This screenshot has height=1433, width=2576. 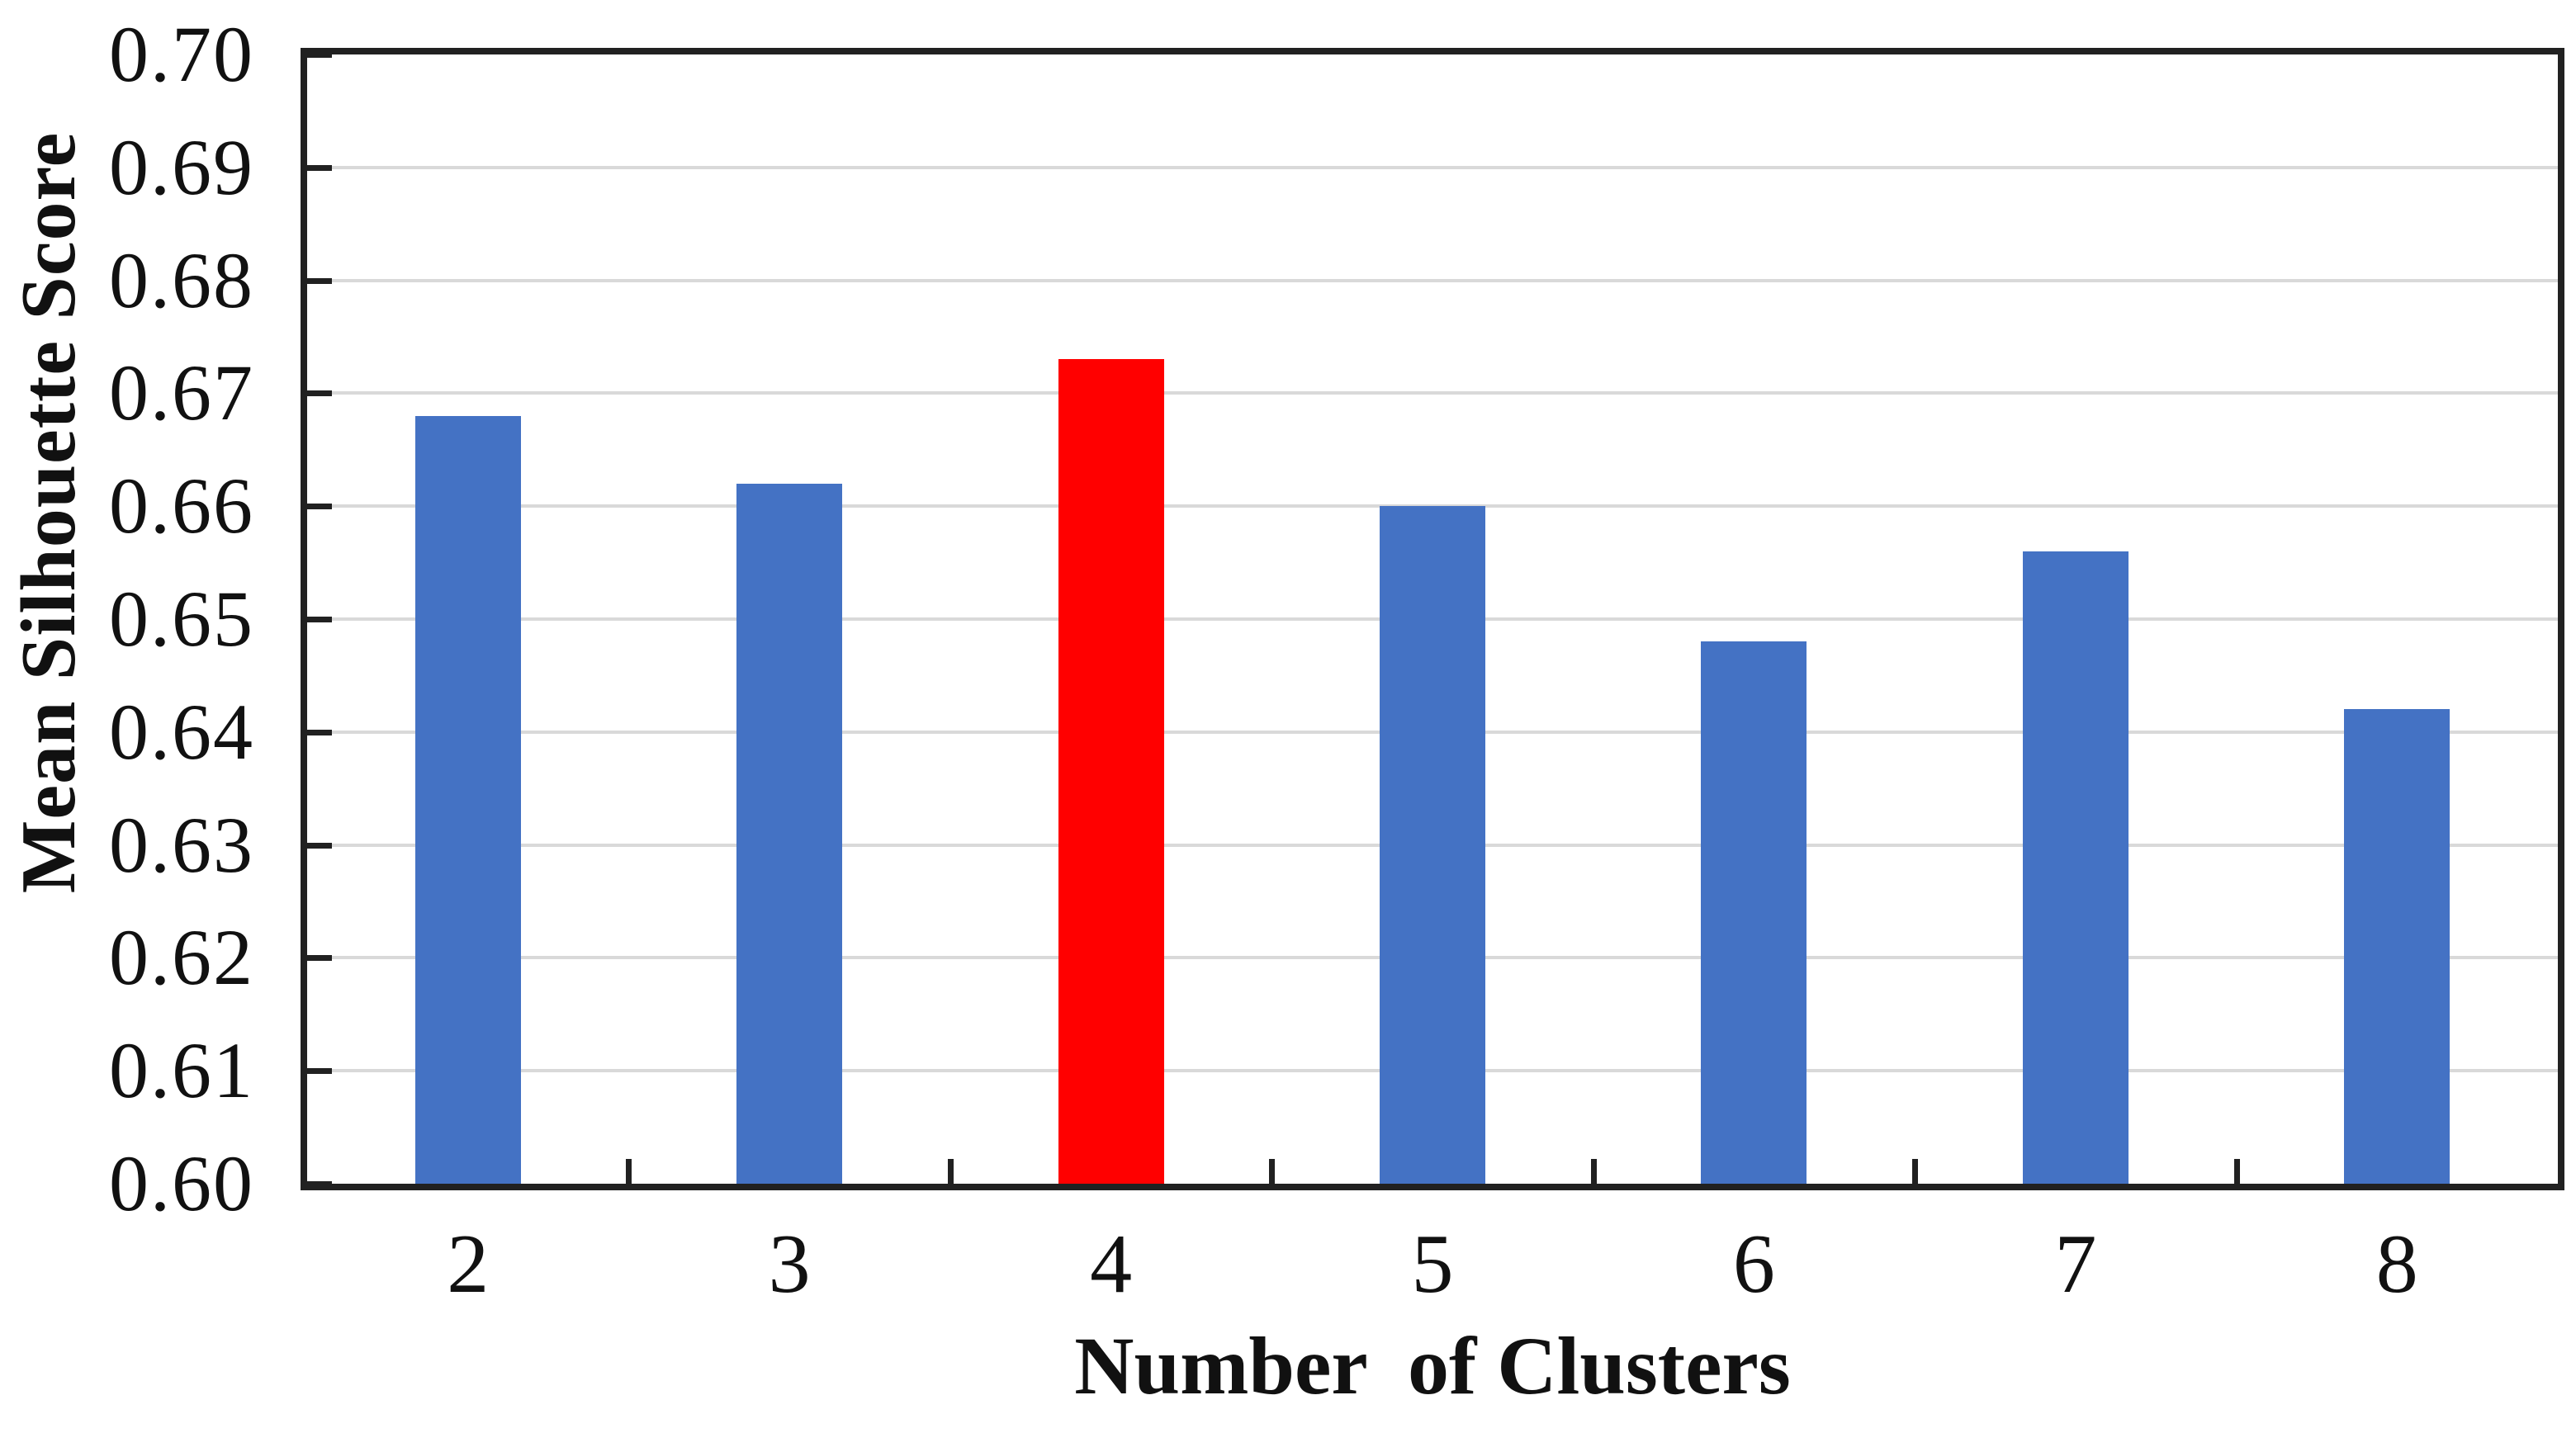 I want to click on x-tick-label: 8, so click(x=2396, y=1264).